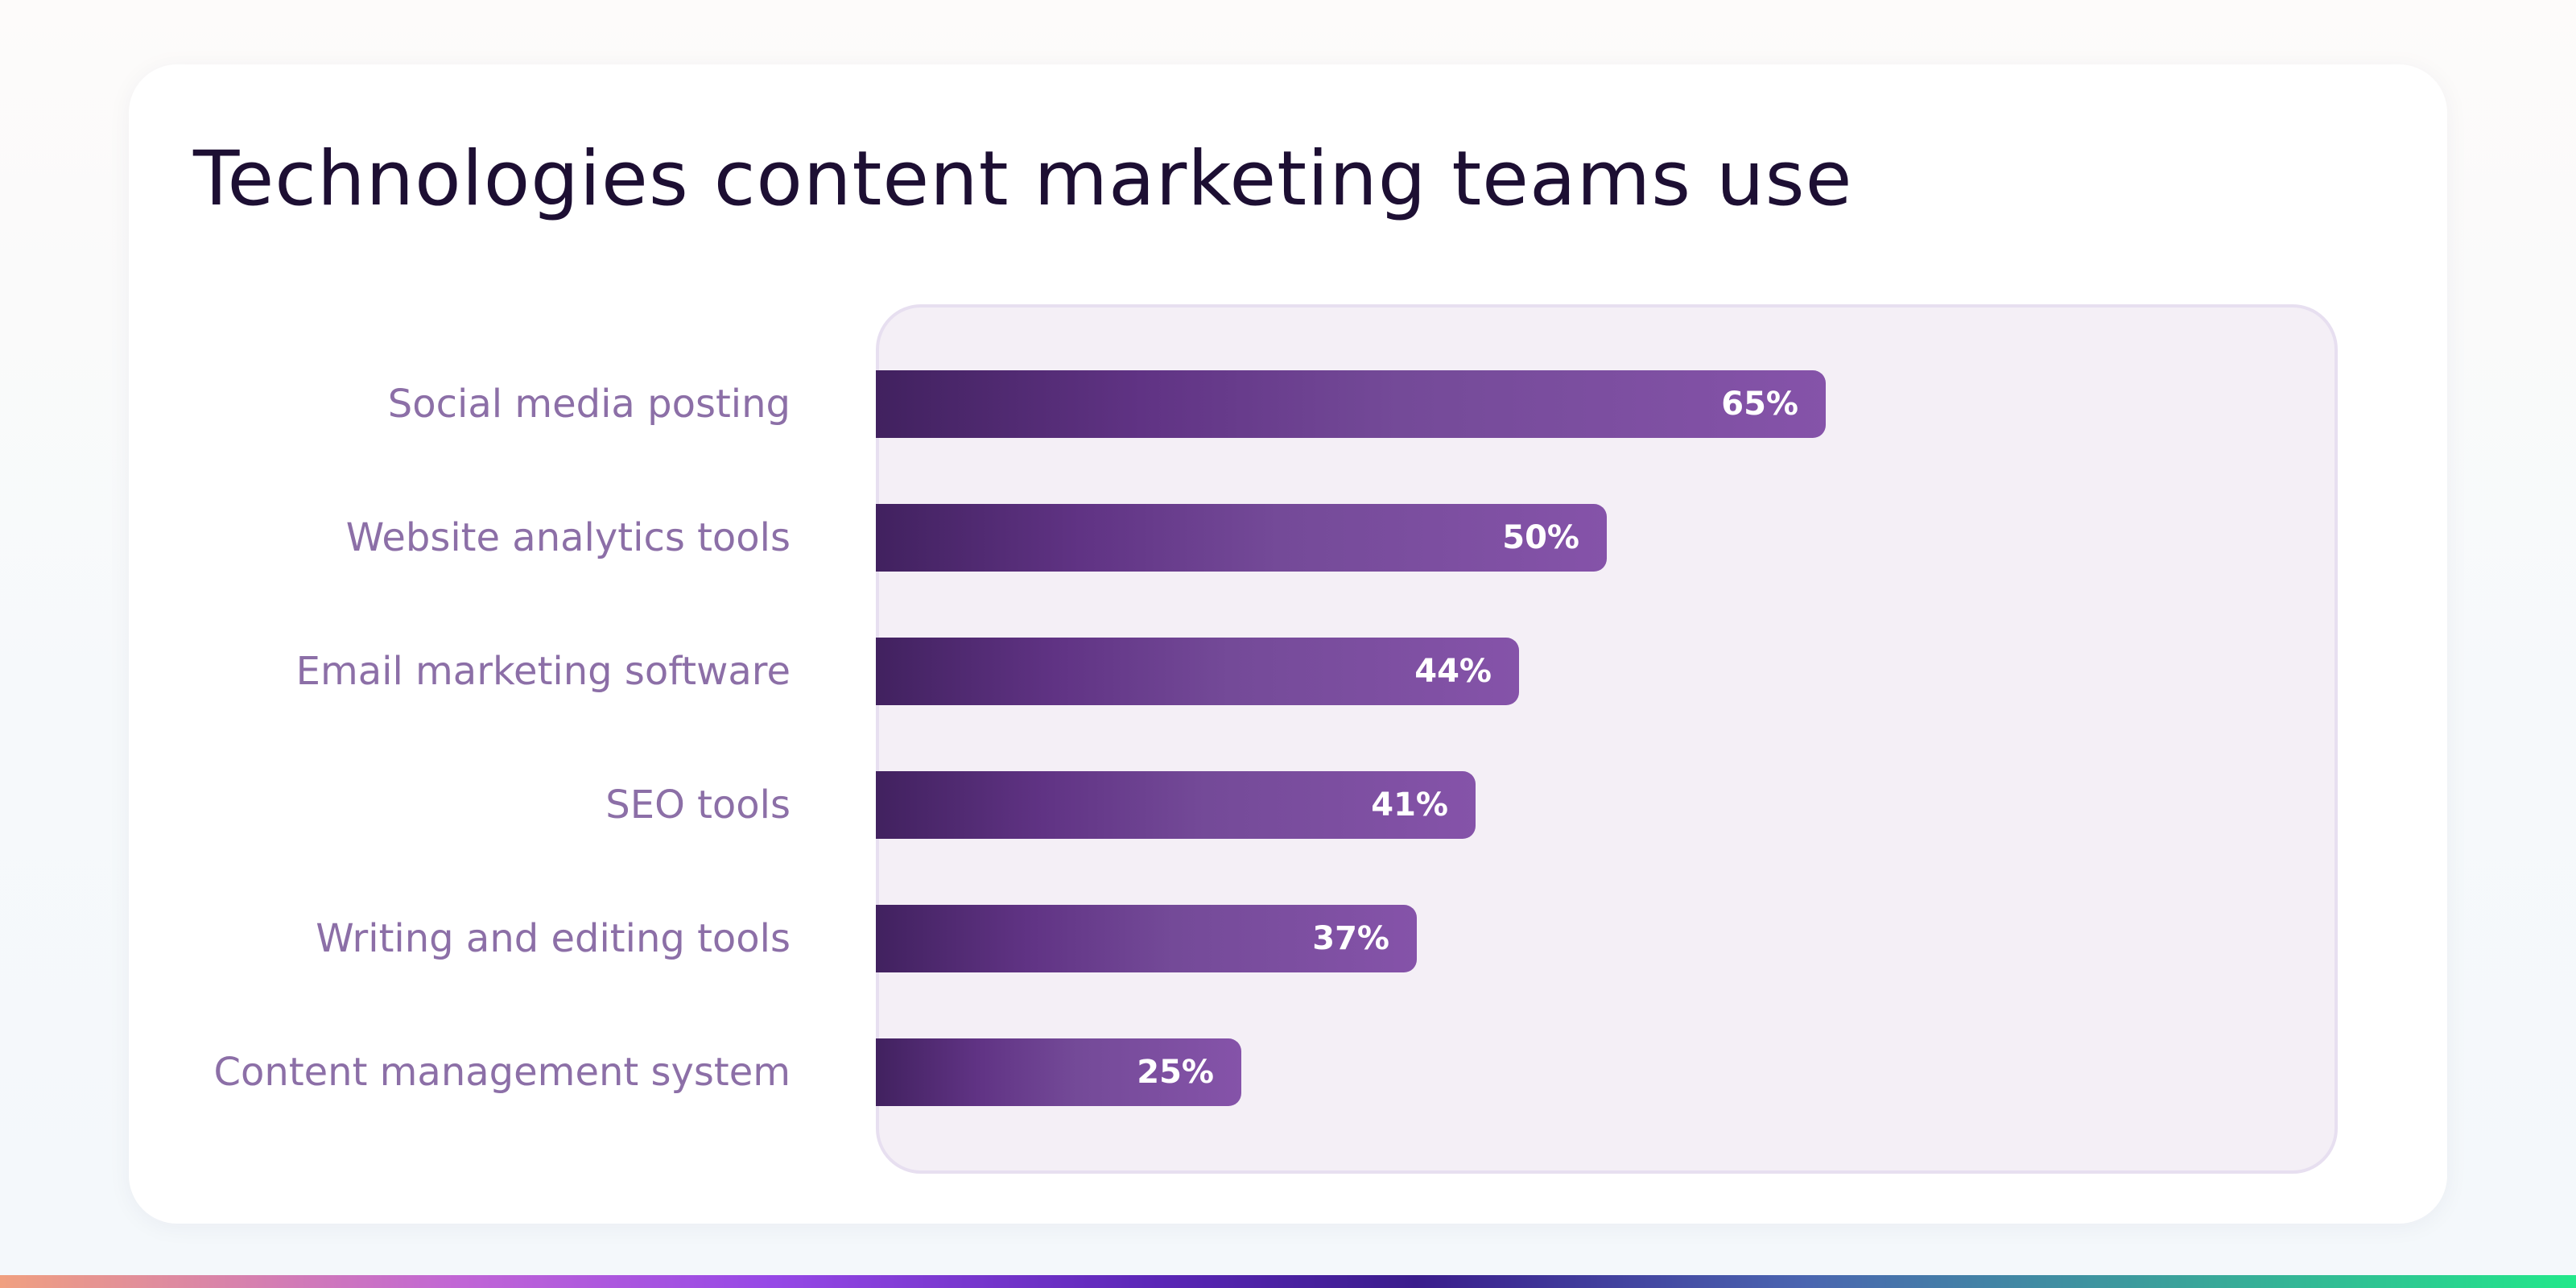  Describe the element at coordinates (1197, 671) in the screenshot. I see `bar: 44%` at that location.